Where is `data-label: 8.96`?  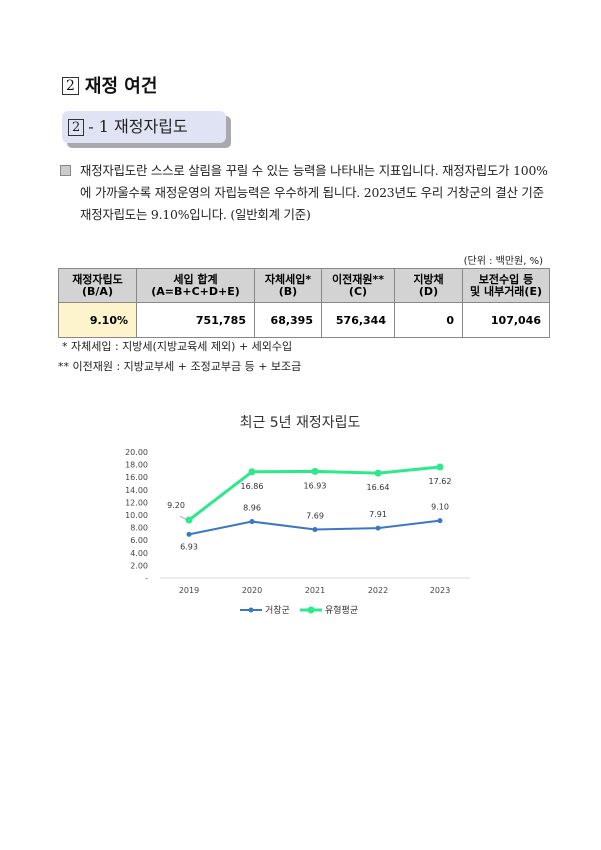 data-label: 8.96 is located at coordinates (252, 508).